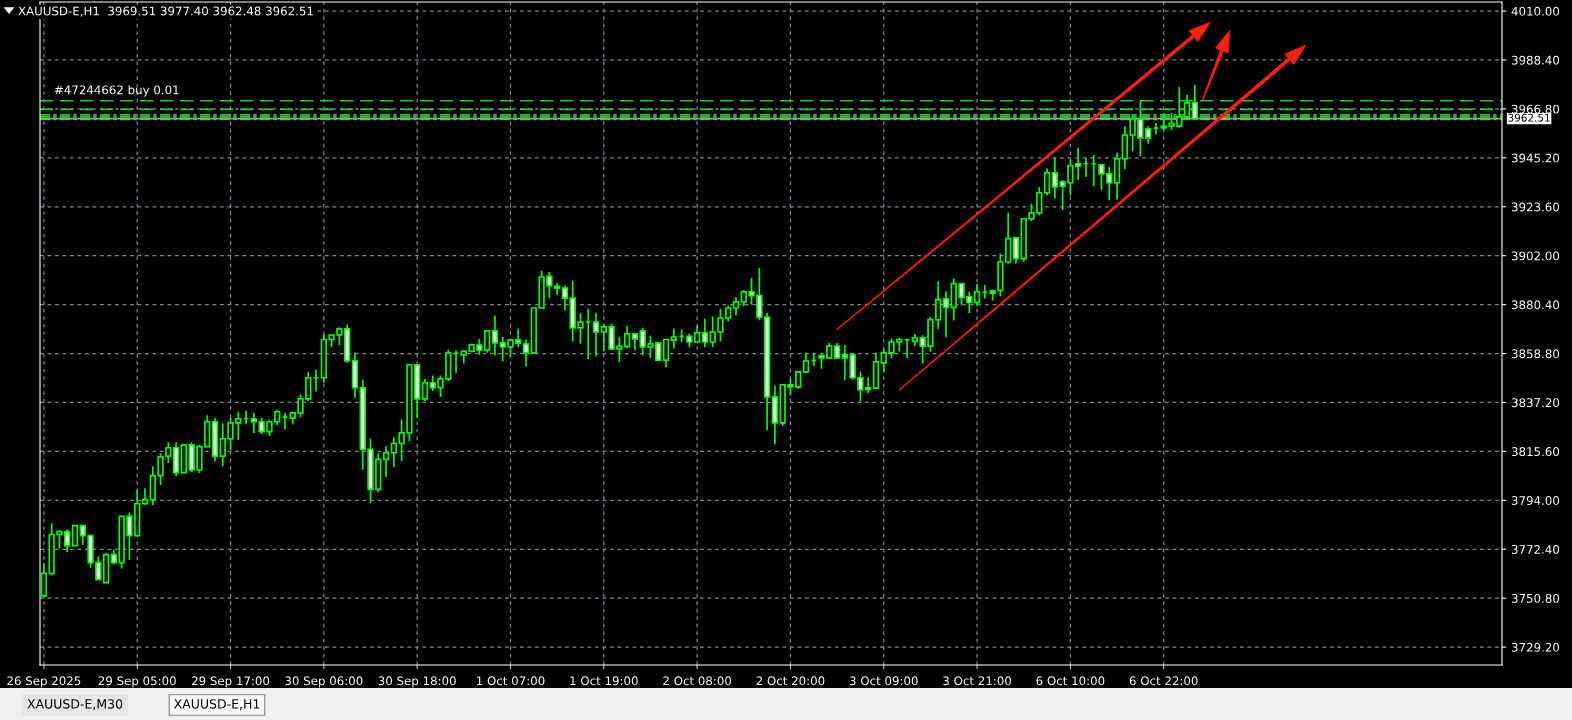 The width and height of the screenshot is (1572, 720). I want to click on text: XAUUSD-E,H1, so click(217, 704).